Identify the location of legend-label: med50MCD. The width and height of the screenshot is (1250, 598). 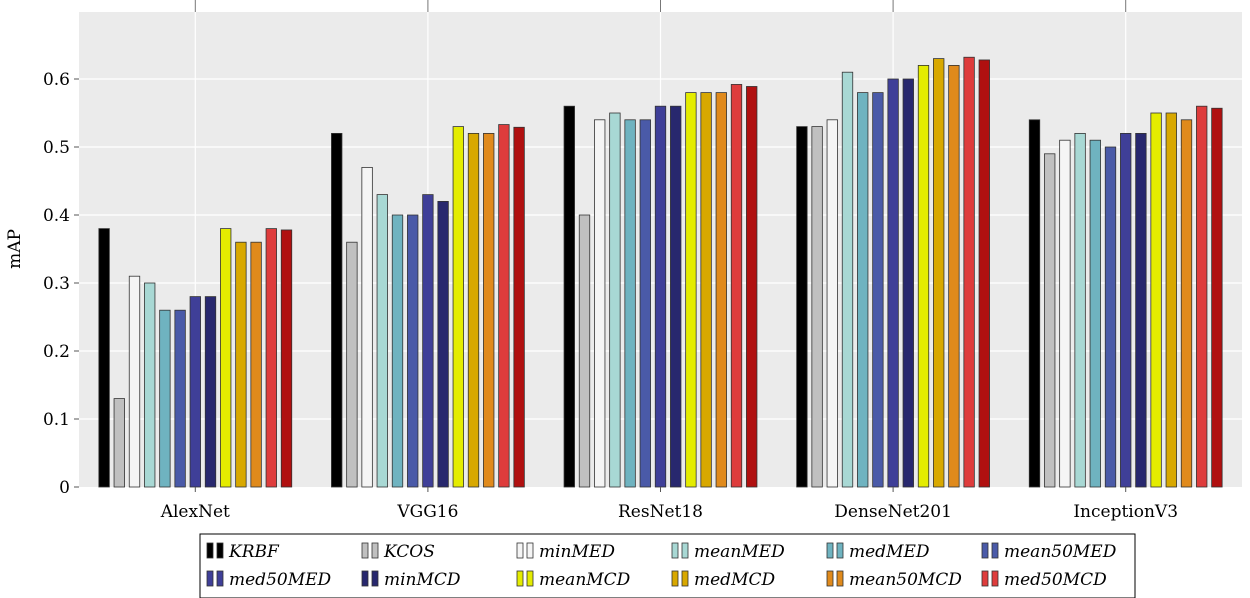
(1055, 580).